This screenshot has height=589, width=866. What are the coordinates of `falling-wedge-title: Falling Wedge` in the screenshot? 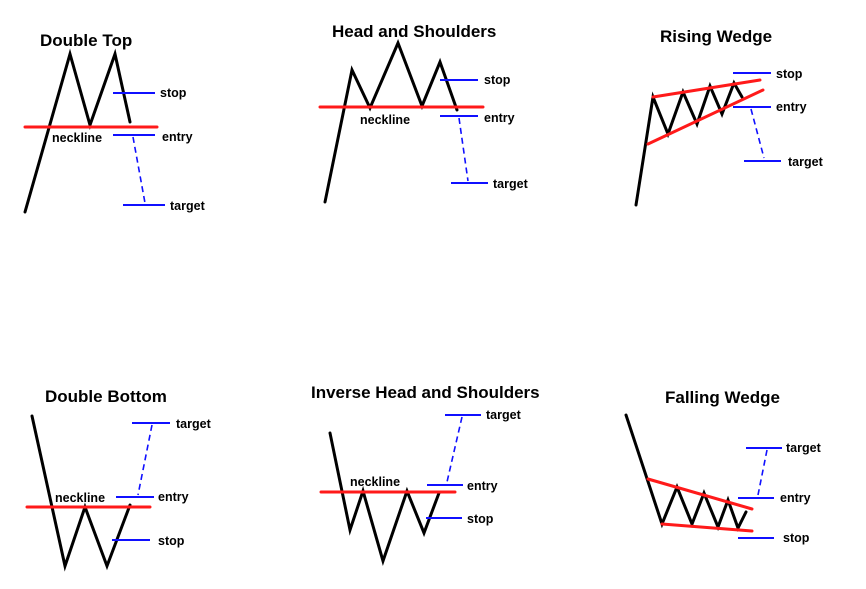 It's located at (722, 397).